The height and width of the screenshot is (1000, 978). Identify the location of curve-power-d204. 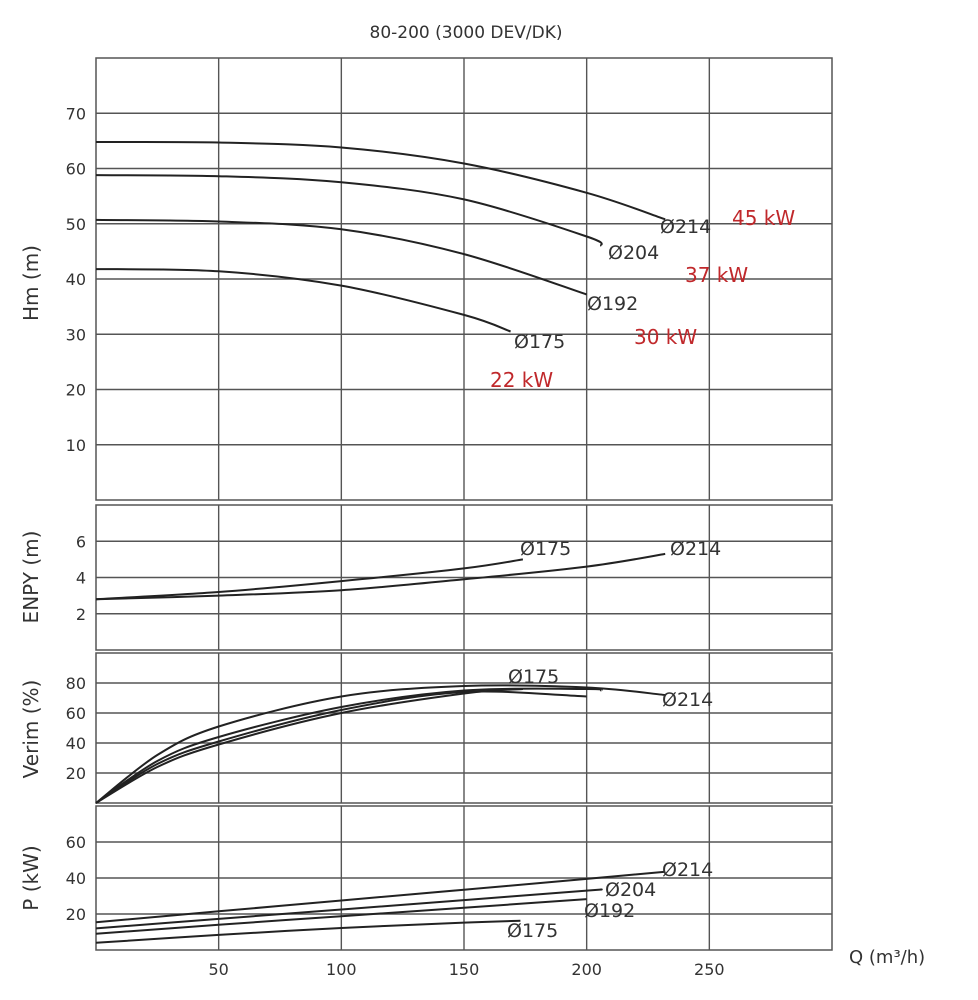
(349, 909).